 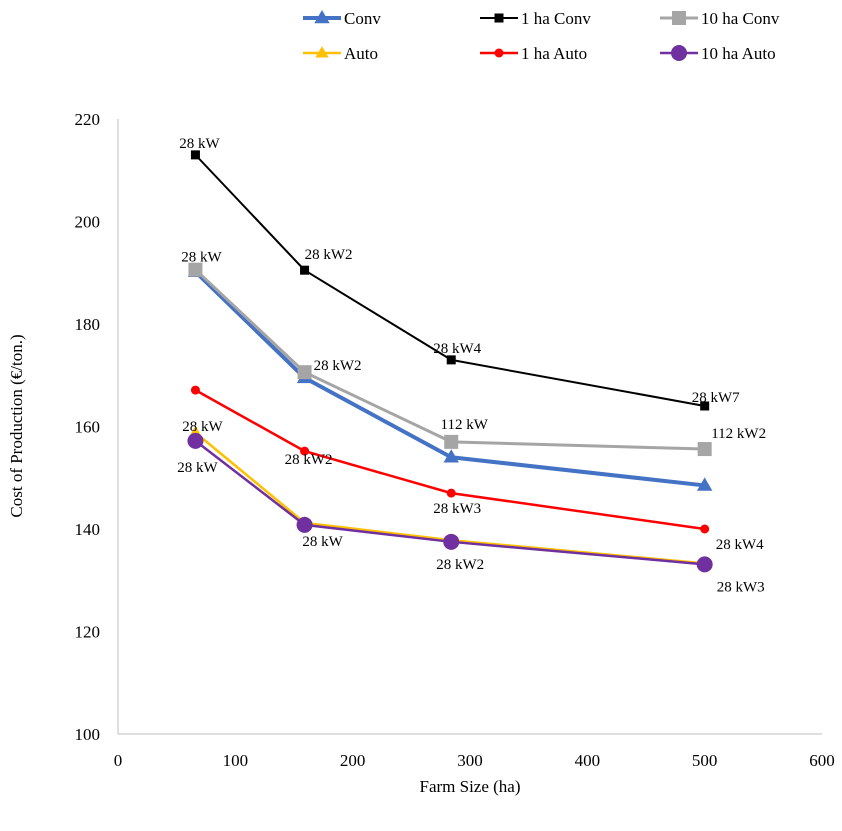 What do you see at coordinates (465, 425) in the screenshot?
I see `data-label: 112 kW` at bounding box center [465, 425].